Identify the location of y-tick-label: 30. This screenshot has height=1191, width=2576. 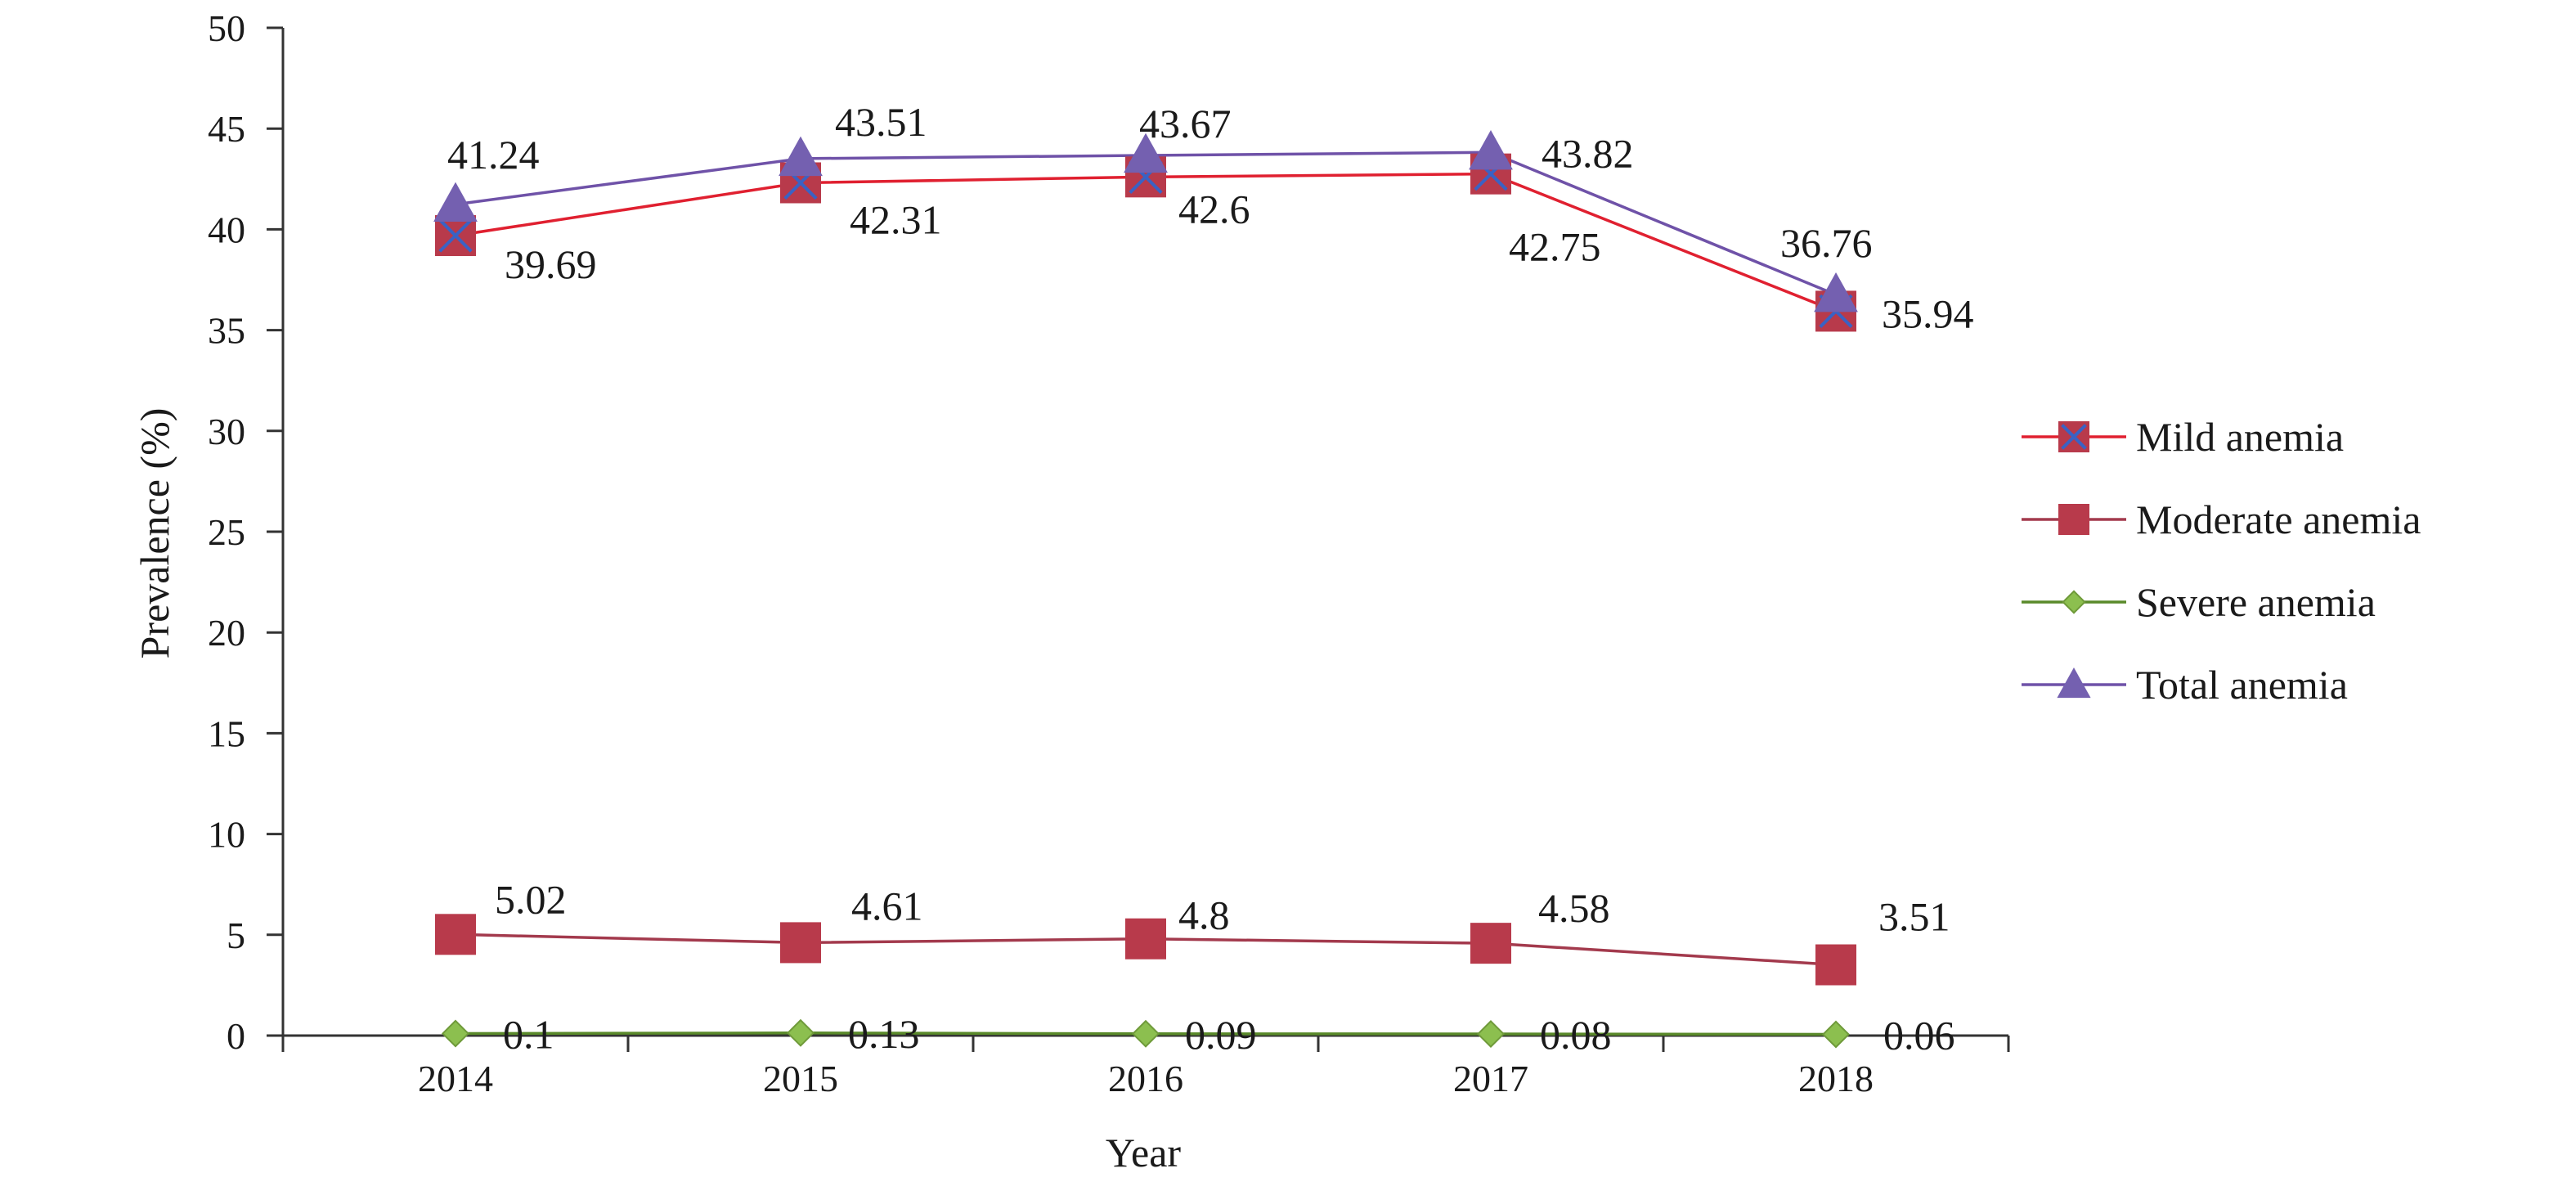
(227, 431).